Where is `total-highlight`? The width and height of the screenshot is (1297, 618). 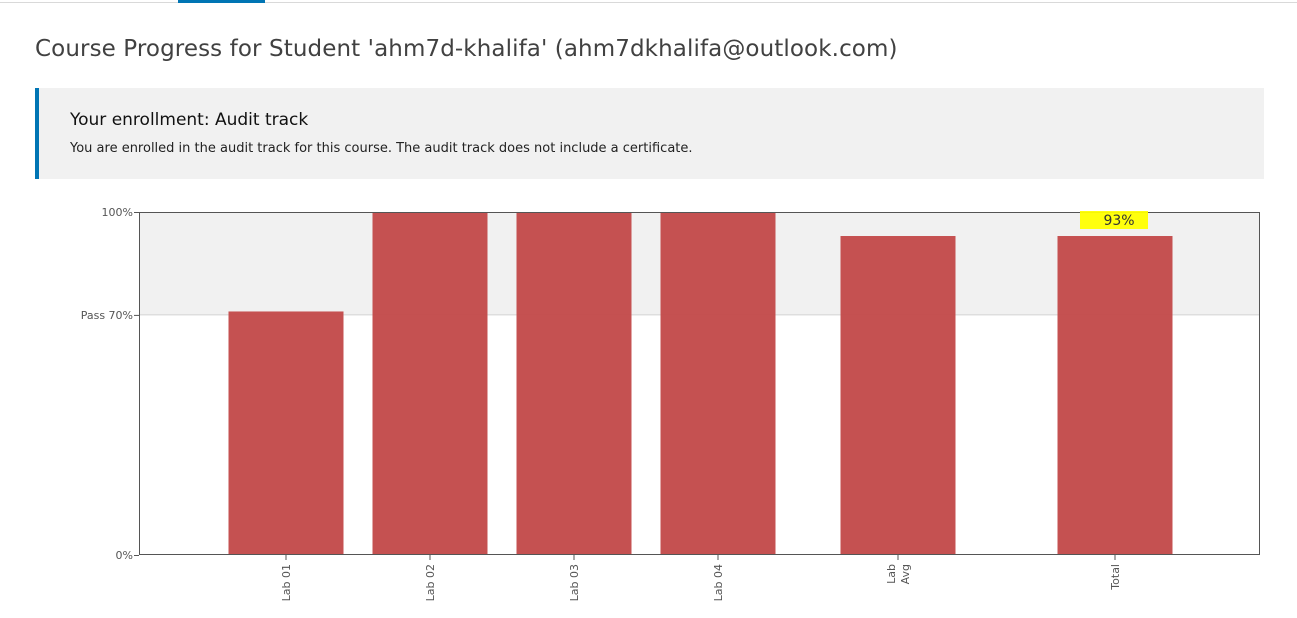 total-highlight is located at coordinates (1114, 220).